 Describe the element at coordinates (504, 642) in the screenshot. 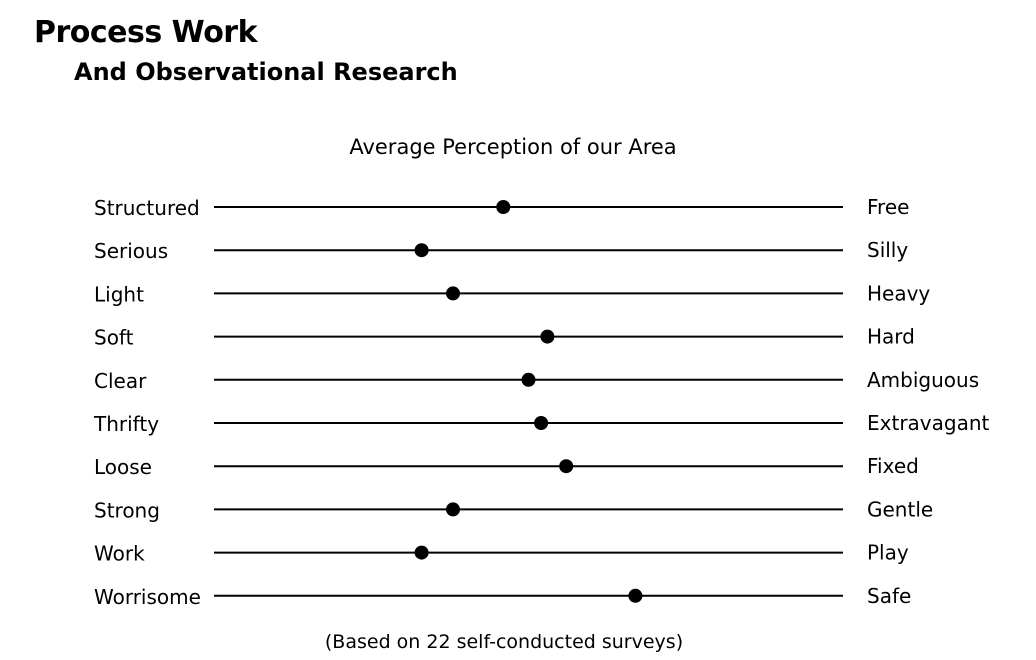

I see `chart-footnote: (Based on 22 self-conducted surveys)` at that location.